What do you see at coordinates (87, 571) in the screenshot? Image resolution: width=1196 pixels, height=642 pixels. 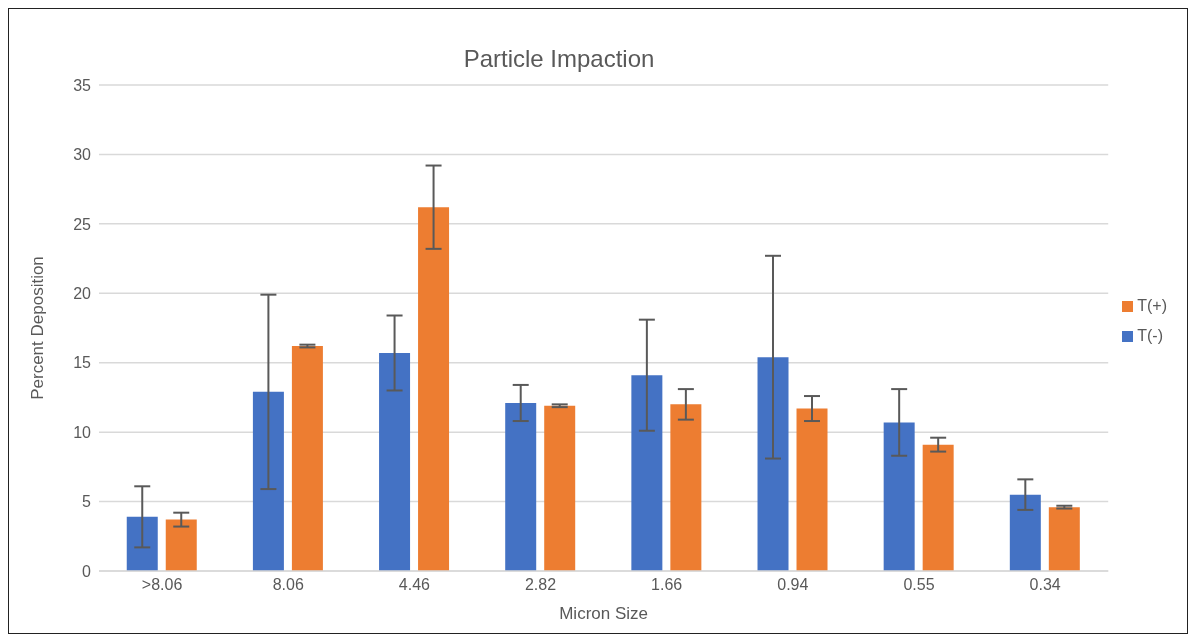 I see `y-tick-label: 0` at bounding box center [87, 571].